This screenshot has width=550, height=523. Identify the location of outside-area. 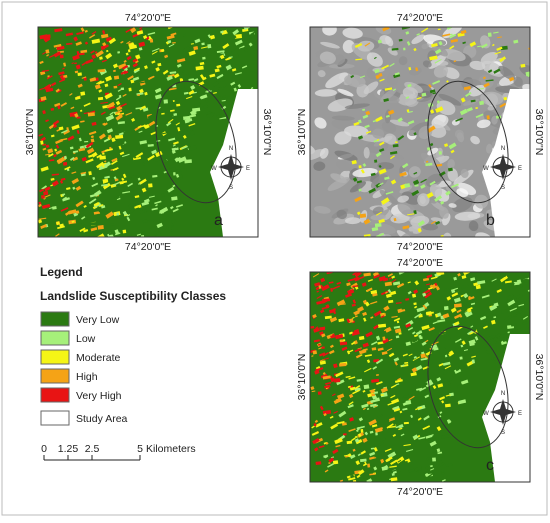
(506, 163).